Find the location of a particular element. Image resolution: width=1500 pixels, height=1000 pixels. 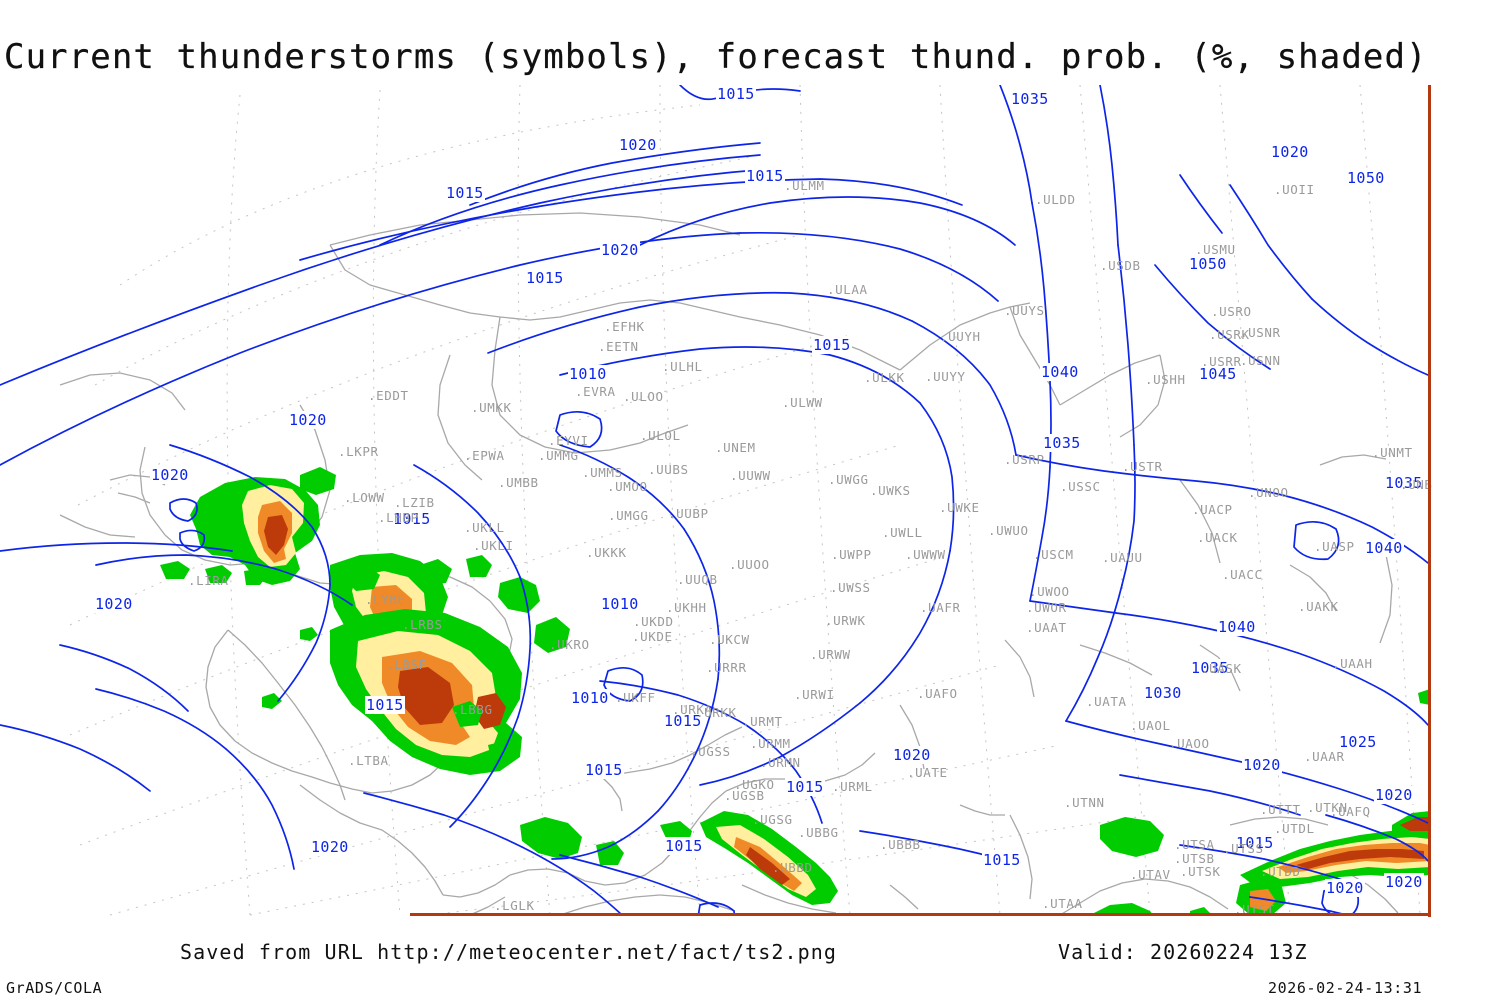

station-label: .UMOO is located at coordinates (627, 486).